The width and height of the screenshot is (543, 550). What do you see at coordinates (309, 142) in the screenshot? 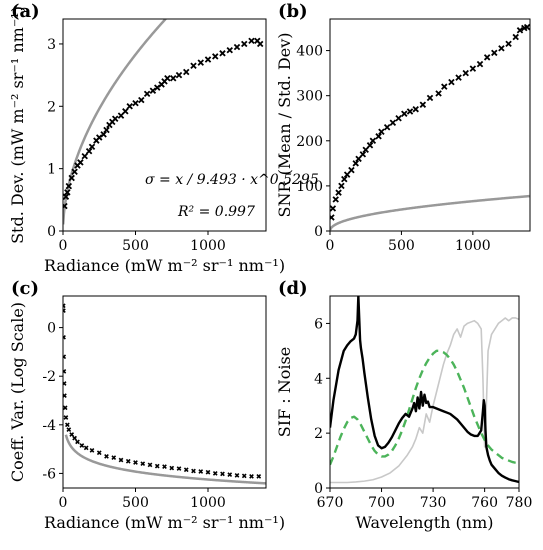
I see `y-tick-label: 200` at bounding box center [309, 142].